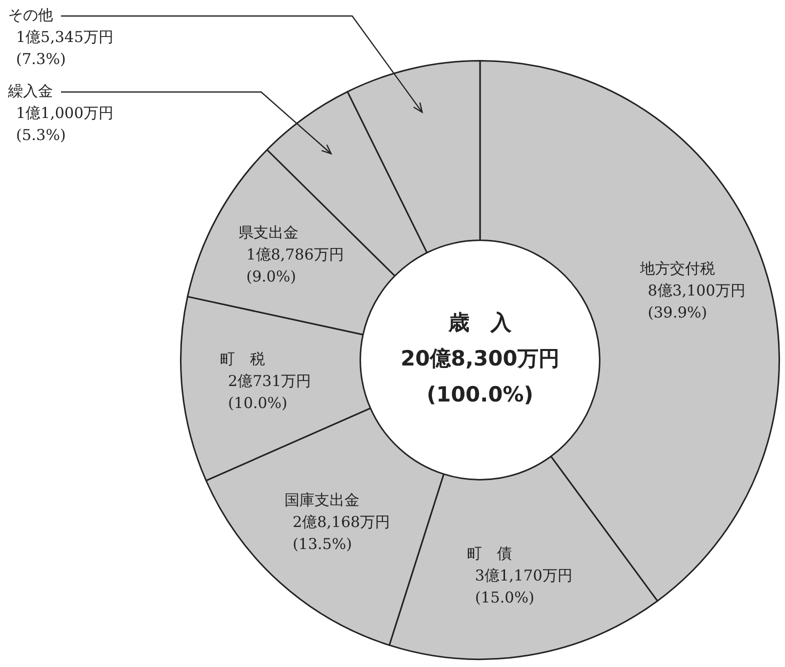  What do you see at coordinates (697, 301) in the screenshot?
I see `data-label: 8億3,100万円 (39.9%)` at bounding box center [697, 301].